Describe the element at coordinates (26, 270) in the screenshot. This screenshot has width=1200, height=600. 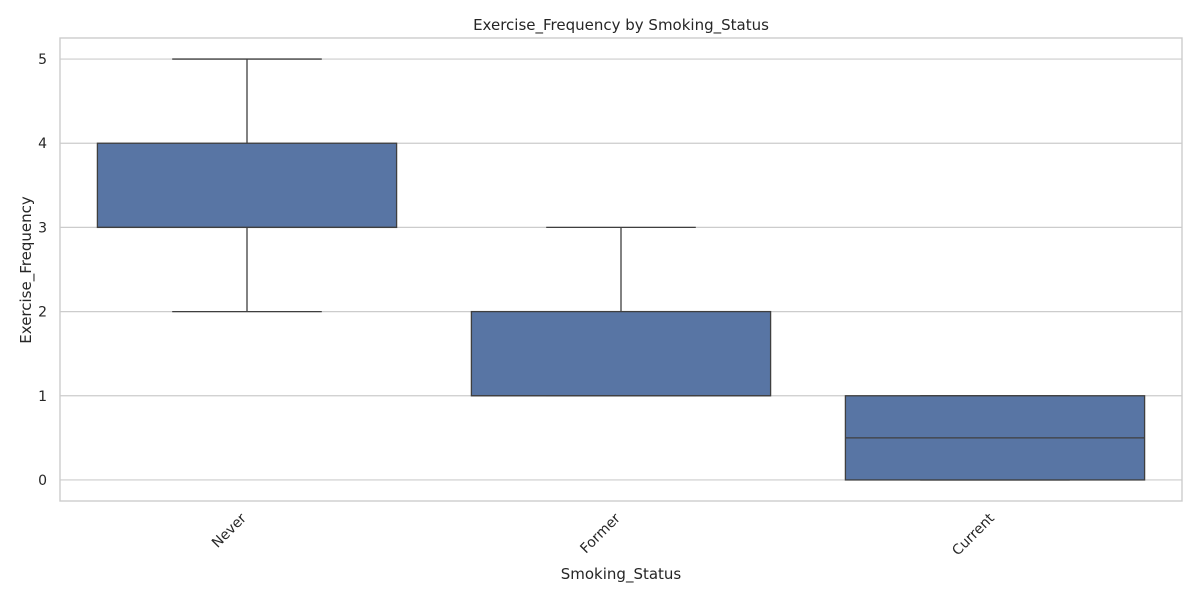
I see `y-axis-label: Exercise_Frequency` at that location.